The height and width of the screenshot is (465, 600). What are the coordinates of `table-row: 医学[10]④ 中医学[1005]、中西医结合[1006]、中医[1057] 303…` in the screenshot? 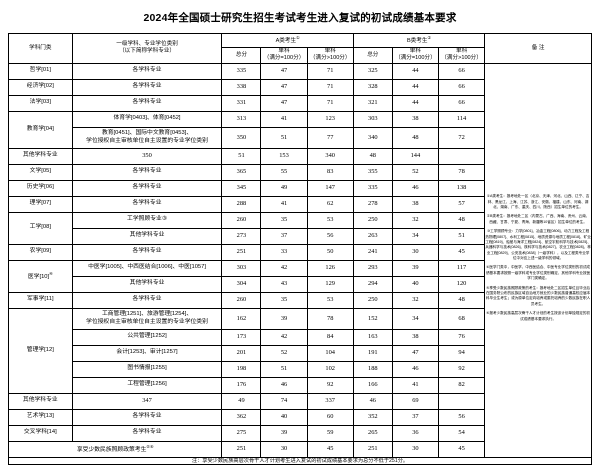 It's located at (300, 276).